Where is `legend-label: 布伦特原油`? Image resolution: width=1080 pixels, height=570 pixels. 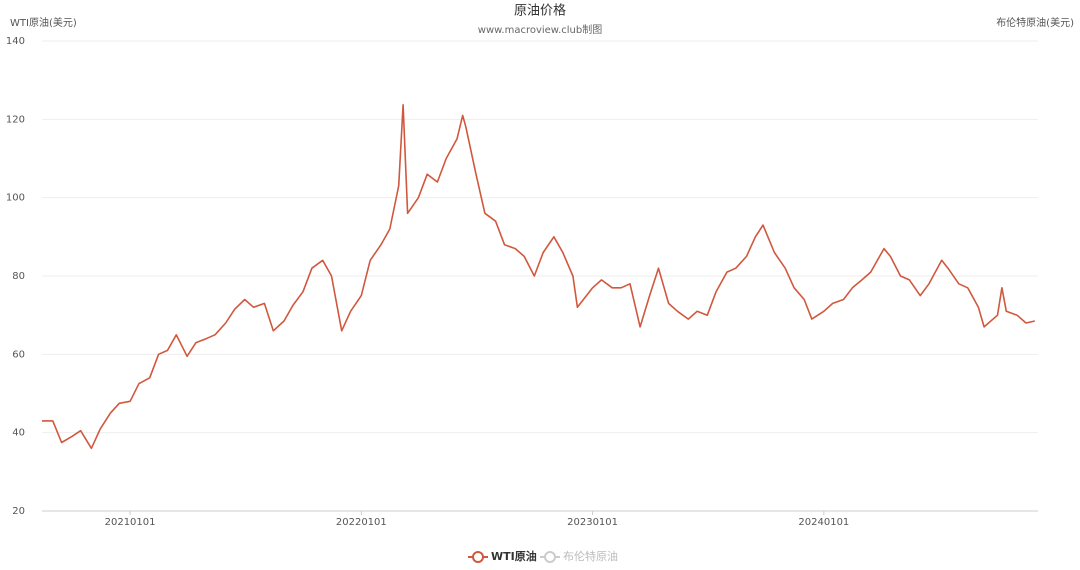 legend-label: 布伦特原油 is located at coordinates (590, 556).